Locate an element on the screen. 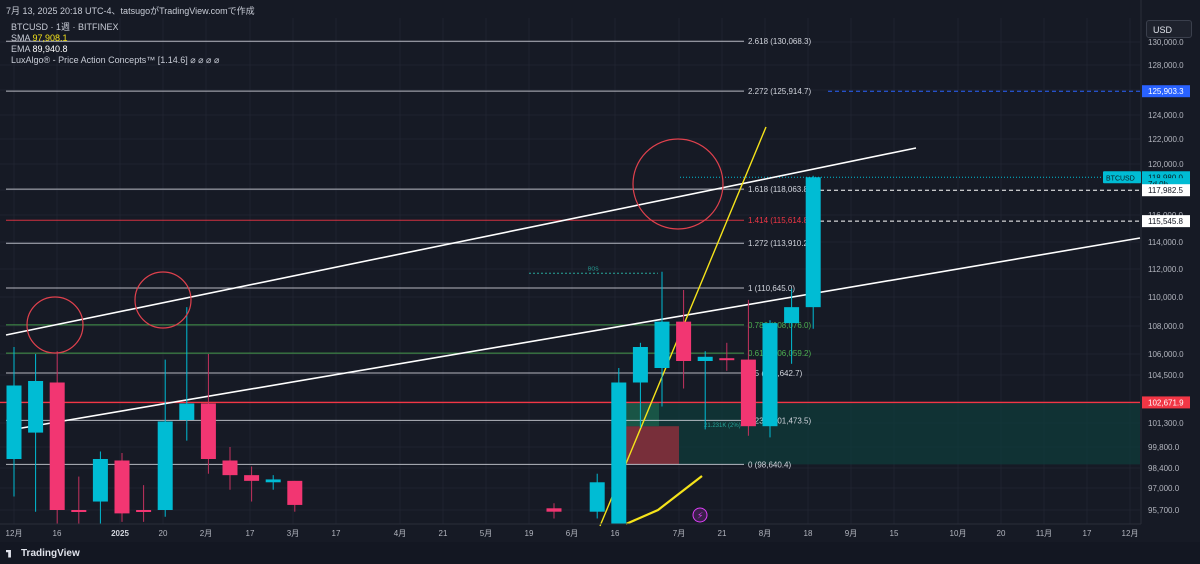 This screenshot has width=1200, height=564. price-tick-label: 130,000.0 is located at coordinates (1166, 42).